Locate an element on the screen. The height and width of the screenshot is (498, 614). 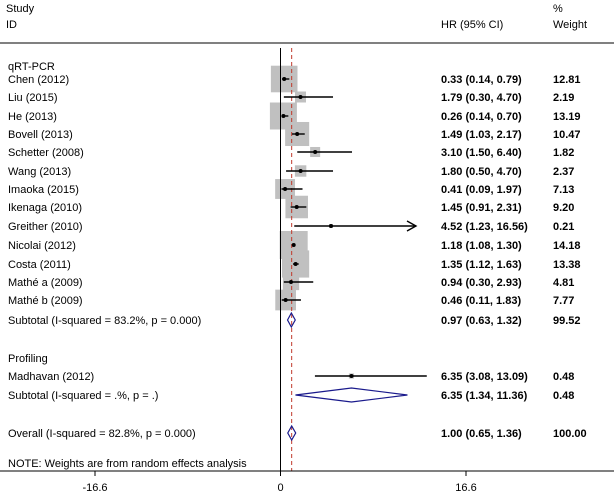
study-weight: 13.19 is located at coordinates (567, 117).